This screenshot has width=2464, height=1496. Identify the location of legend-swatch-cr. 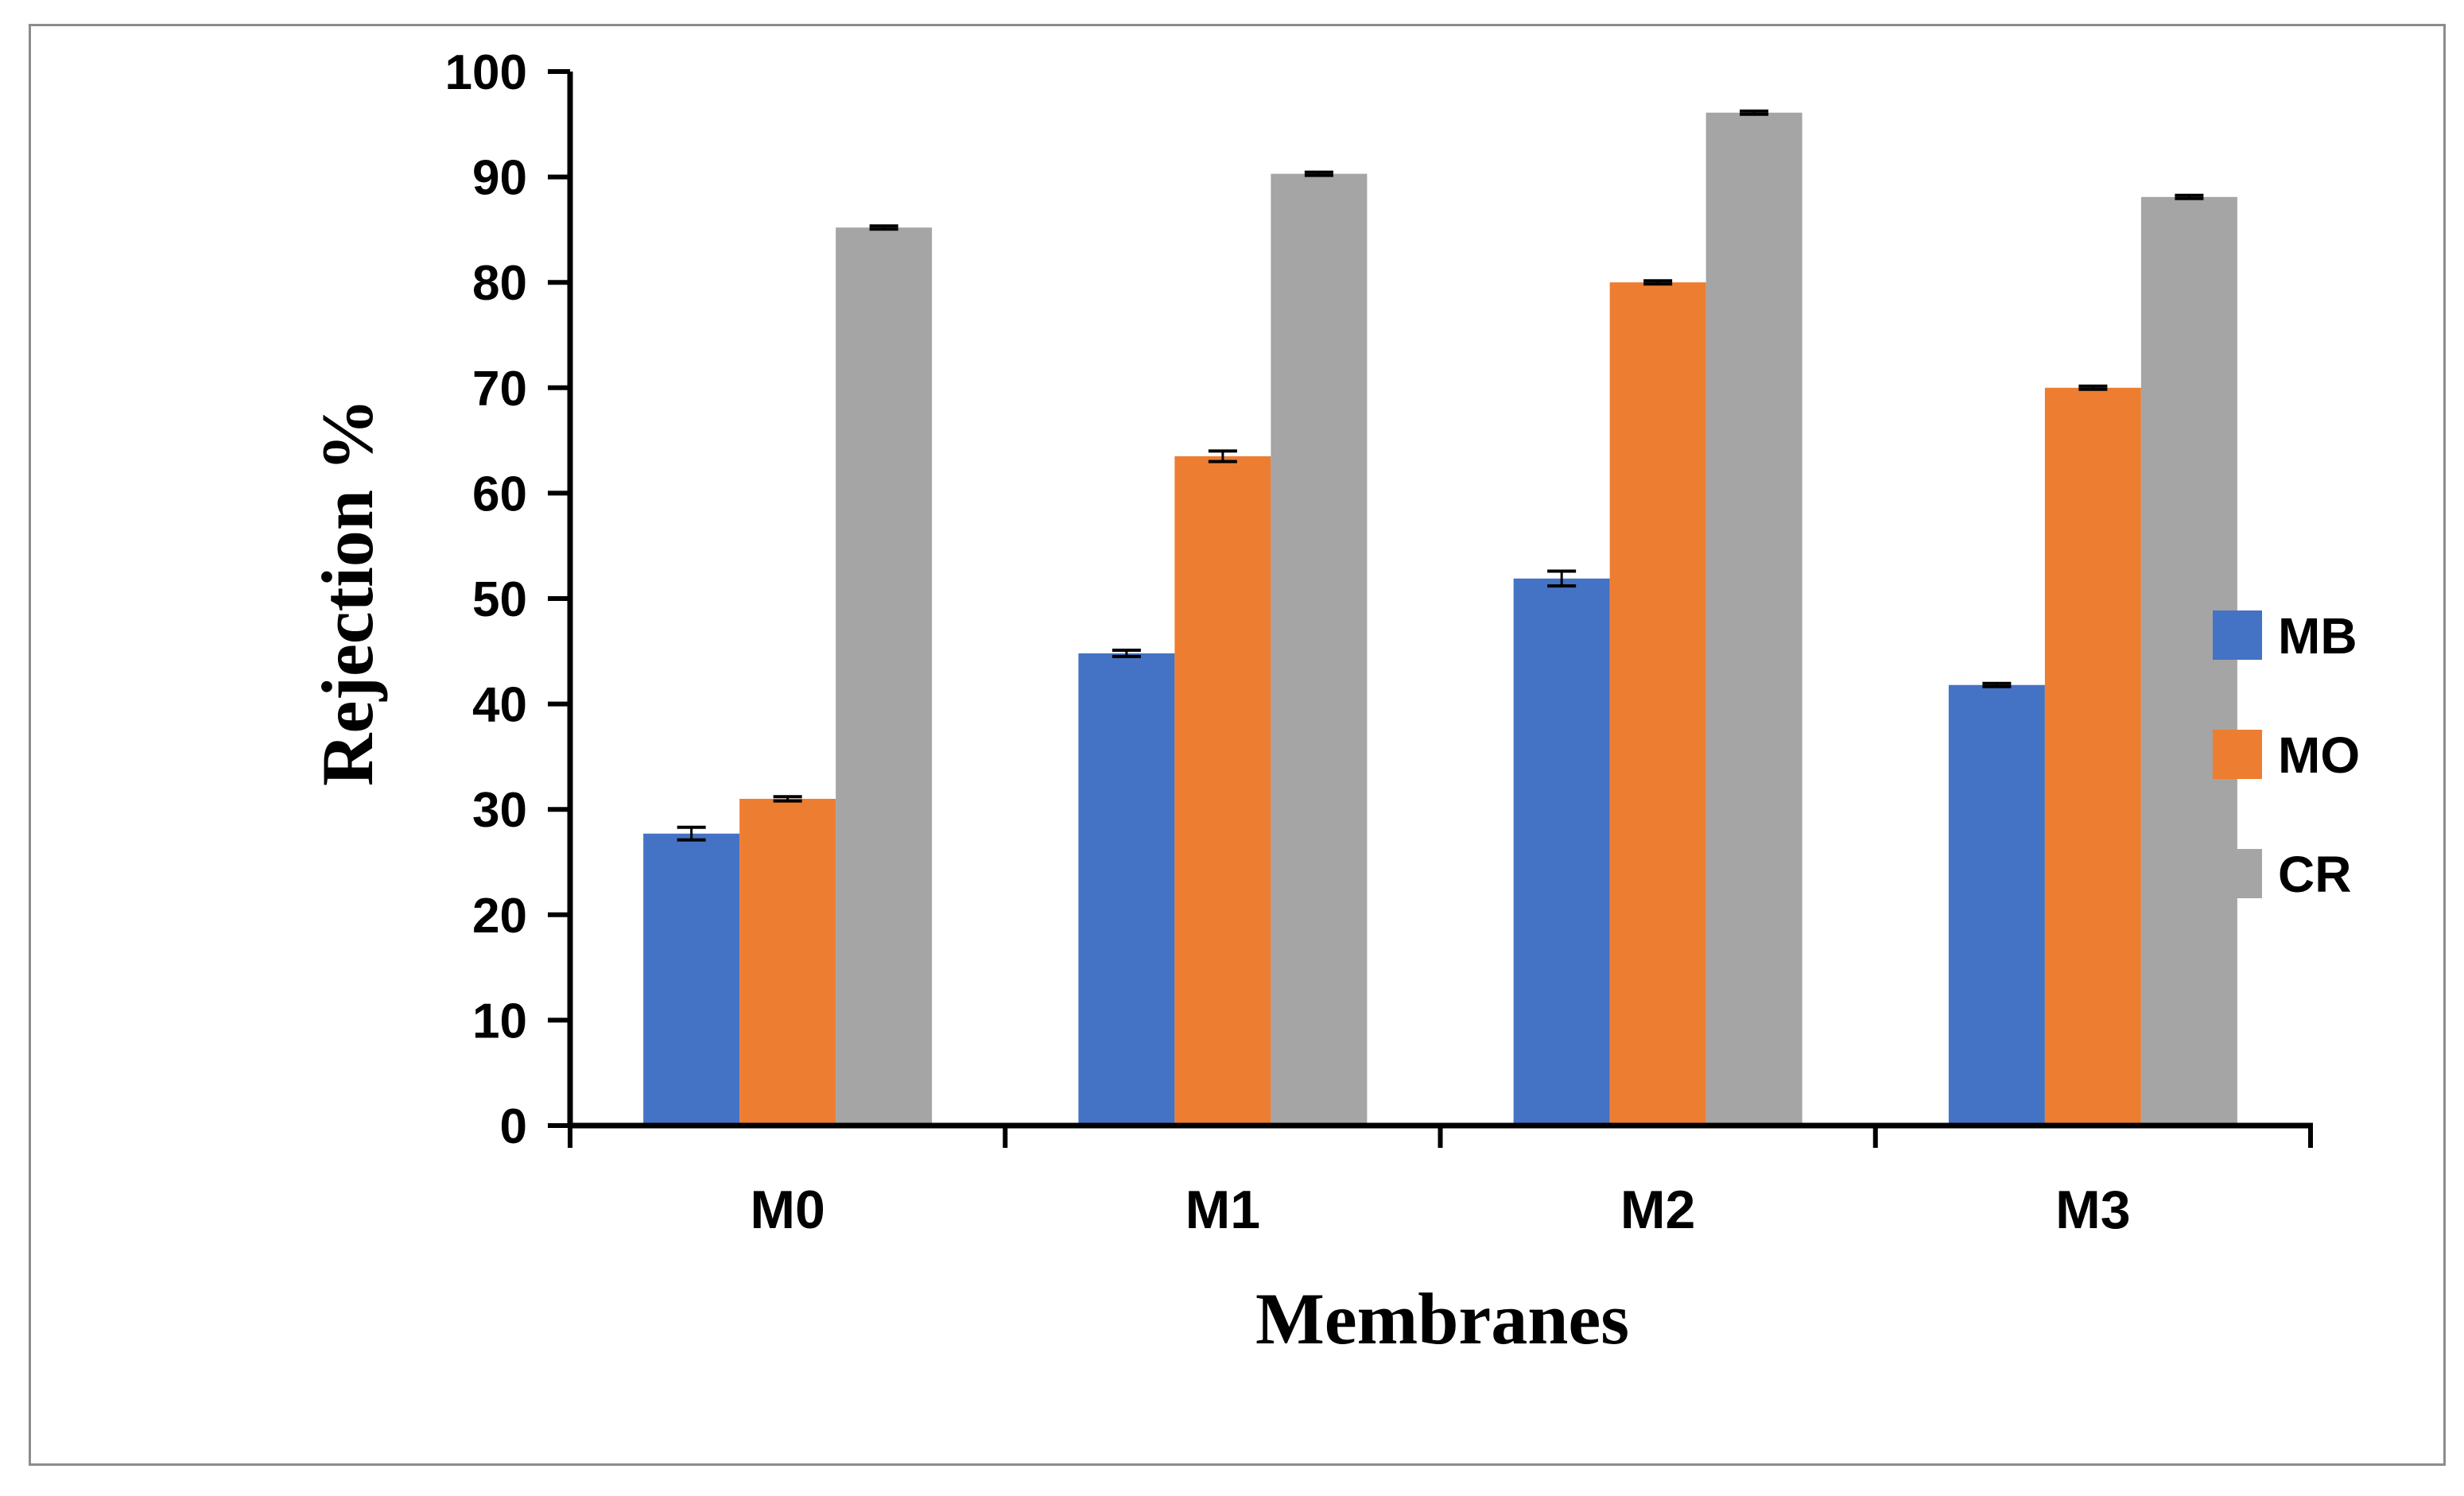
(2237, 873).